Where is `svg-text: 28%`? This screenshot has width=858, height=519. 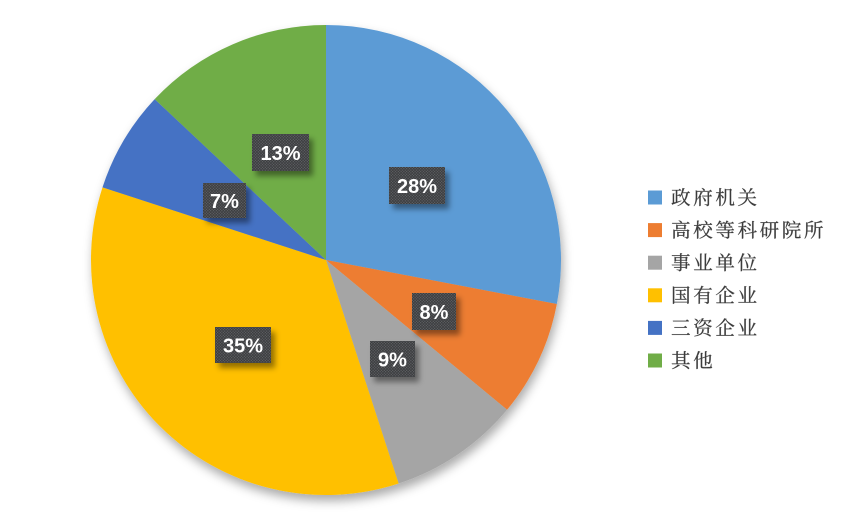
svg-text: 28% is located at coordinates (417, 187).